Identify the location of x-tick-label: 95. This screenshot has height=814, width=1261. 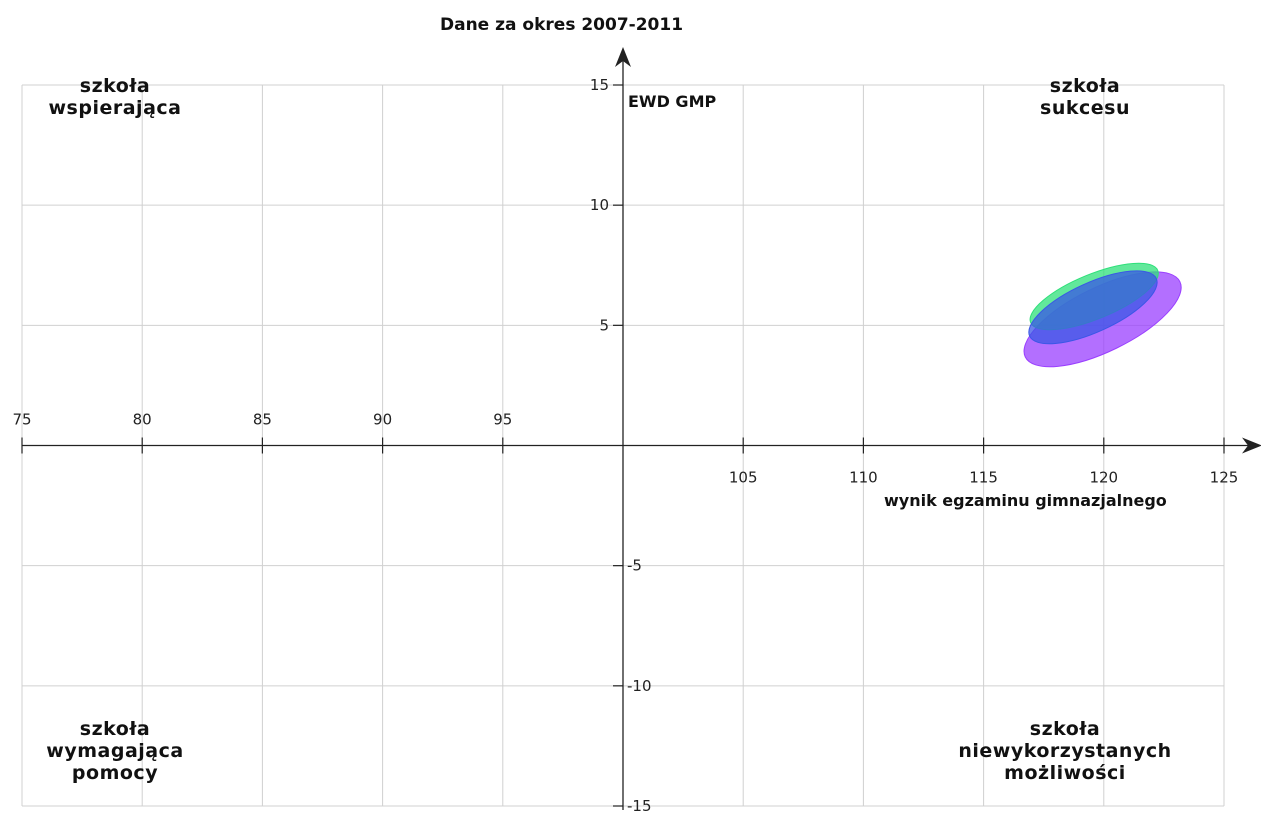
(502, 420).